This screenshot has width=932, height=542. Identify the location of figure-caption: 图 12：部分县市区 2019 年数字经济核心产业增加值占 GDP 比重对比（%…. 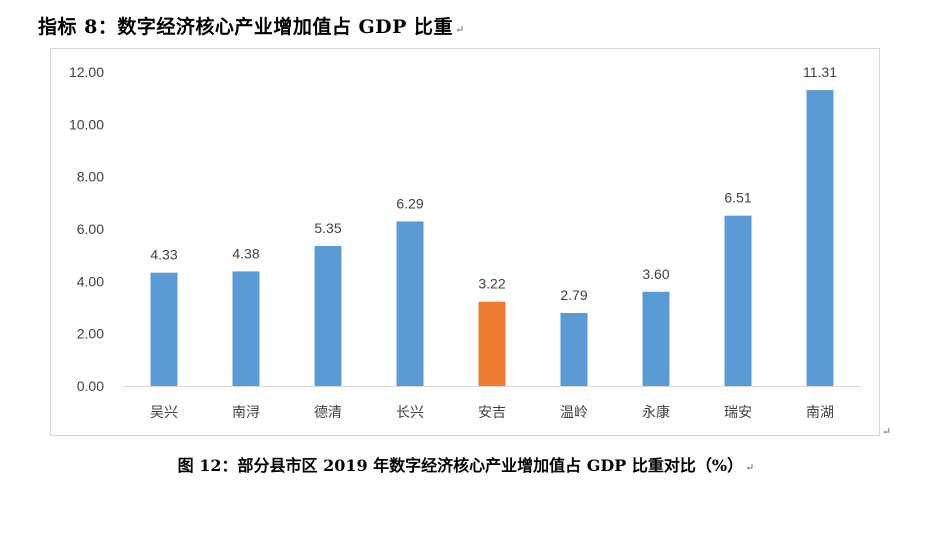
(466, 464).